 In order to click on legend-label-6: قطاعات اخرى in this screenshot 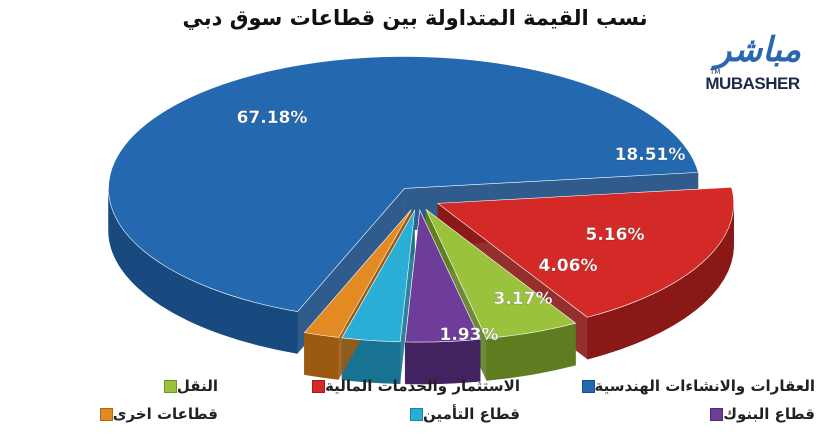, I will do `click(165, 414)`.